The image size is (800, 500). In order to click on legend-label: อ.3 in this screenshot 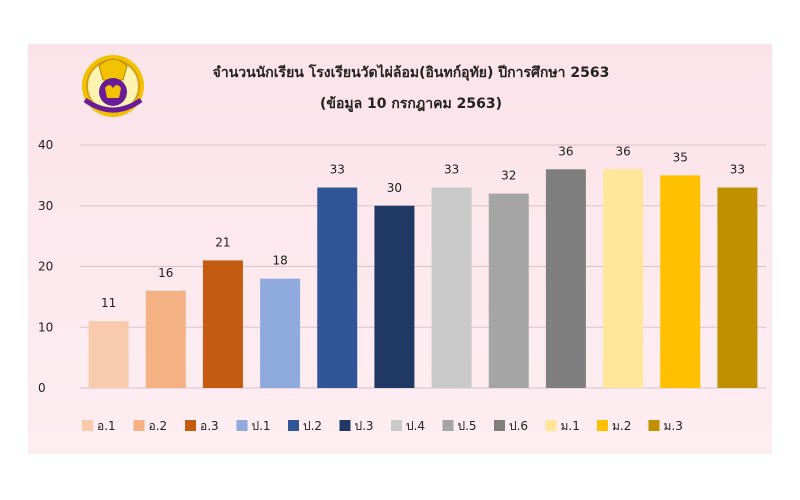, I will do `click(209, 426)`.